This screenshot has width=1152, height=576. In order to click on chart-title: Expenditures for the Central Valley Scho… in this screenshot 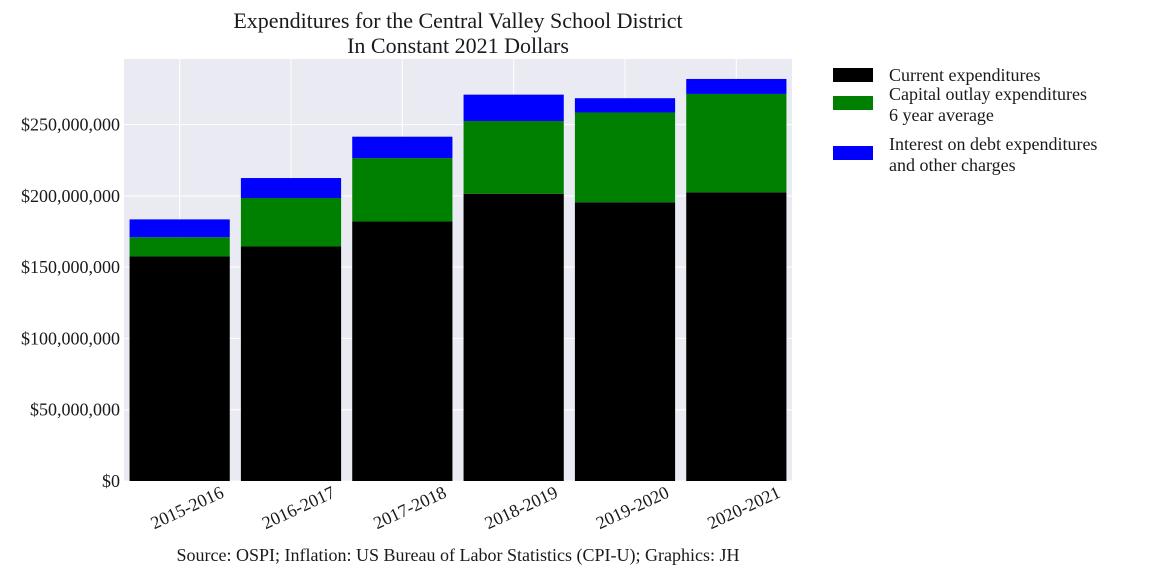, I will do `click(457, 20)`.